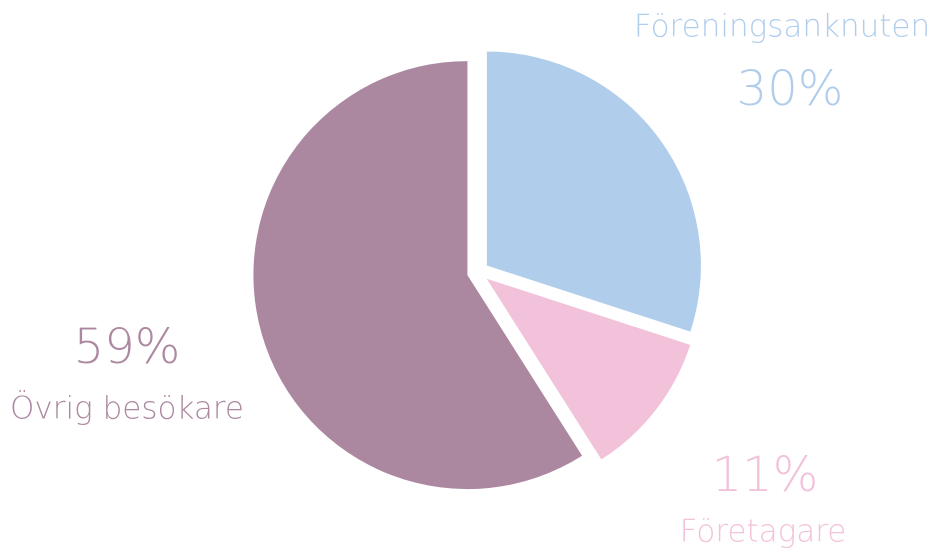  I want to click on slice-label: Föreningsanknuten, so click(782, 27).